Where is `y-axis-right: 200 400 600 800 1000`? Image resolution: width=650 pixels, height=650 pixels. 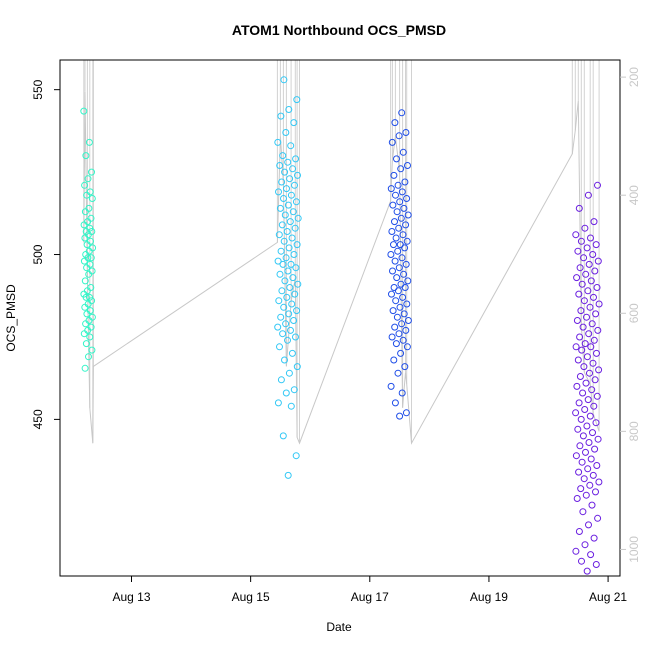
y-axis-right: 200 400 600 800 1000 is located at coordinates (630, 315).